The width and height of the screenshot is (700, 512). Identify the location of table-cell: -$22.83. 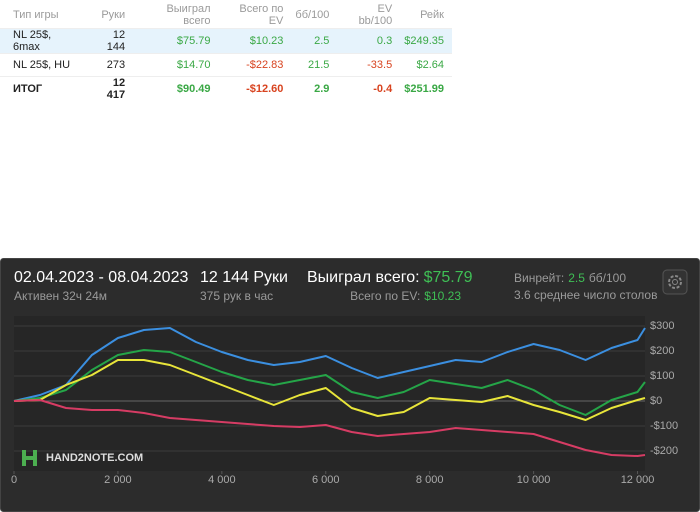
(255, 65).